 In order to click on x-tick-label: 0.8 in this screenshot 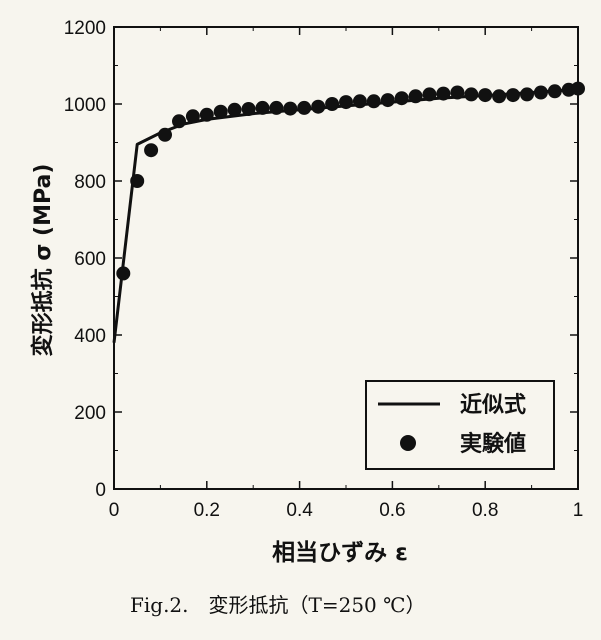, I will do `click(485, 510)`.